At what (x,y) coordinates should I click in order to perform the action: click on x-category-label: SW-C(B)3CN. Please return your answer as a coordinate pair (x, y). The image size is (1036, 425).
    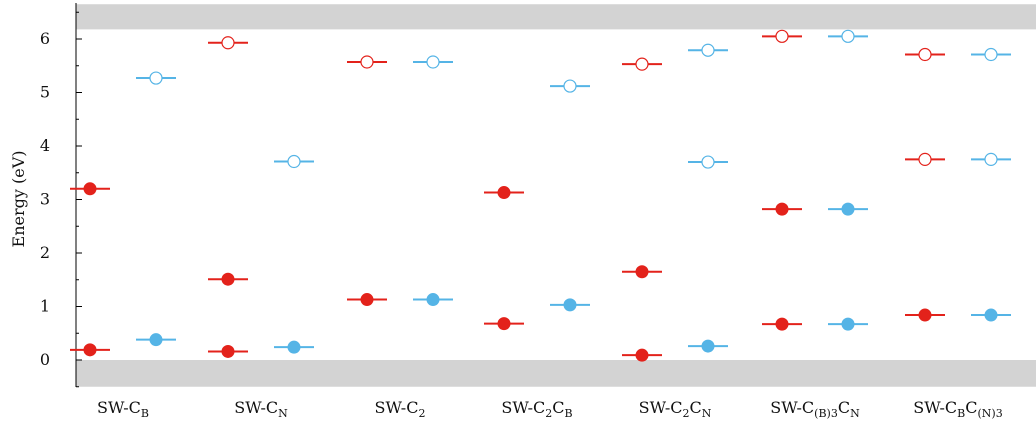
    Looking at the image, I should click on (815, 409).